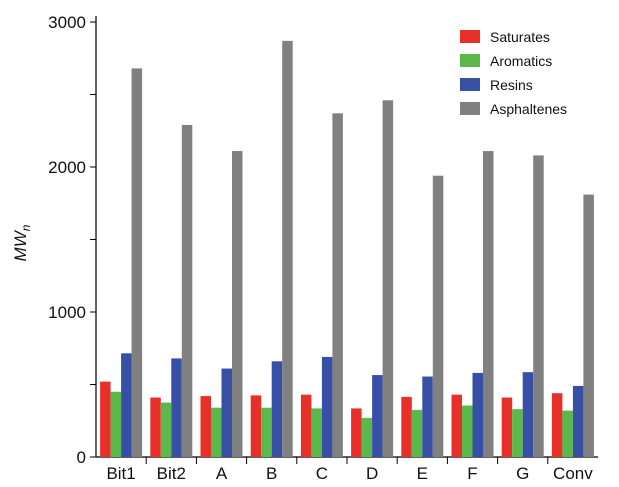 The width and height of the screenshot is (619, 487). I want to click on x-tick-label: F, so click(472, 473).